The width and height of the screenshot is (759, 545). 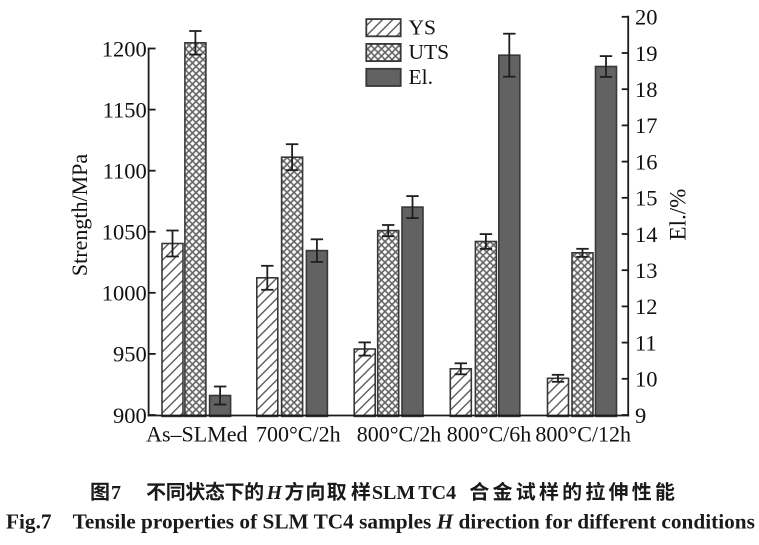 What do you see at coordinates (640, 415) in the screenshot?
I see `svg-text: 9` at bounding box center [640, 415].